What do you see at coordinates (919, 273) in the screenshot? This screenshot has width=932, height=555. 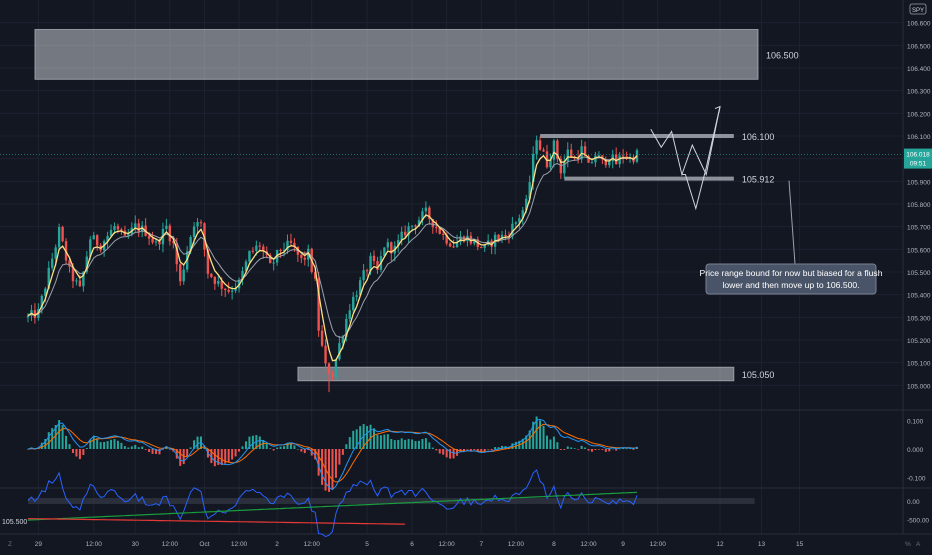 I see `price-tick-label: 105.500` at bounding box center [919, 273].